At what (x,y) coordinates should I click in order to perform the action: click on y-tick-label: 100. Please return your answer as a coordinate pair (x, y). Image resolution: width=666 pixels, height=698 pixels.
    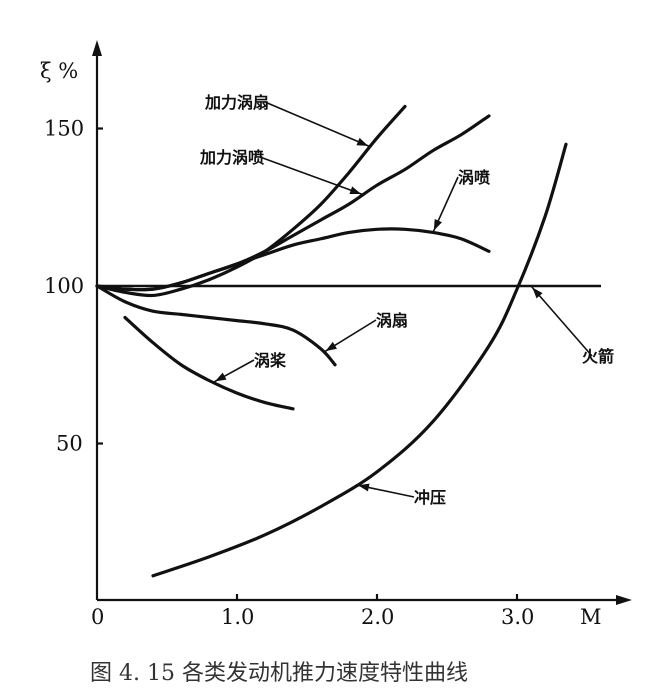
    Looking at the image, I should click on (64, 286).